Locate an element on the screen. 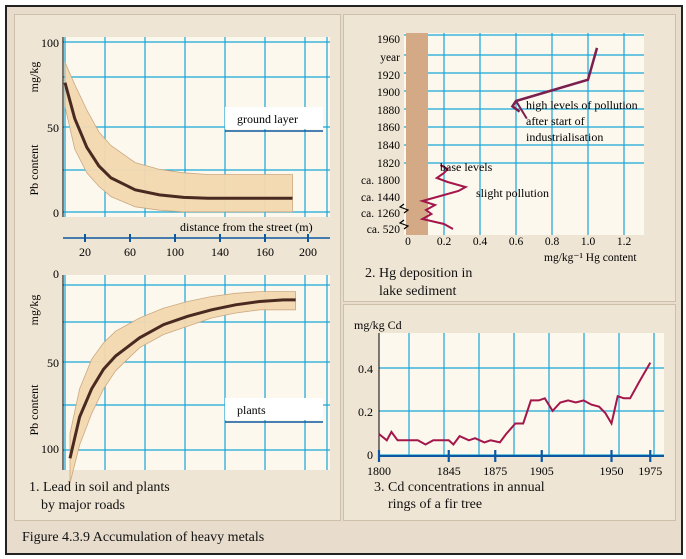 The image size is (686, 559). distance-tick: 160 is located at coordinates (265, 252).